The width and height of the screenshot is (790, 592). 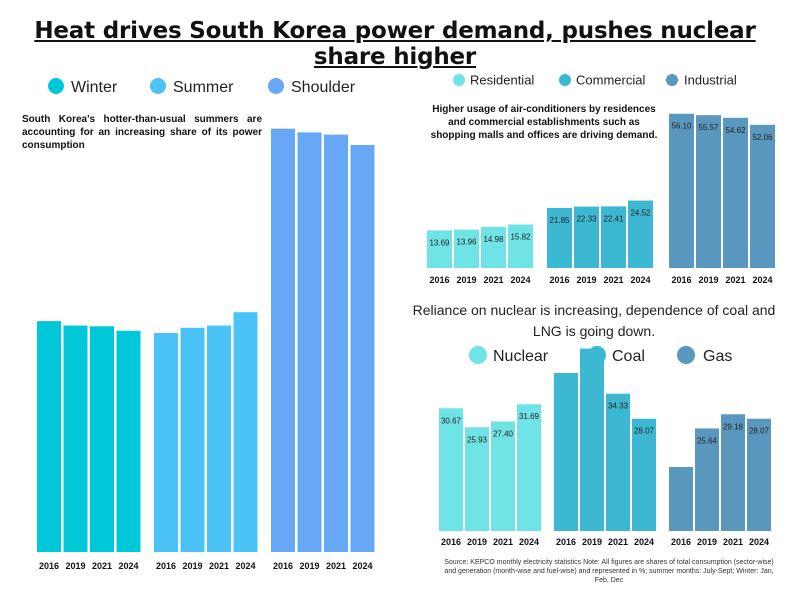 What do you see at coordinates (102, 566) in the screenshot?
I see `tick-winter-2021: 2021` at bounding box center [102, 566].